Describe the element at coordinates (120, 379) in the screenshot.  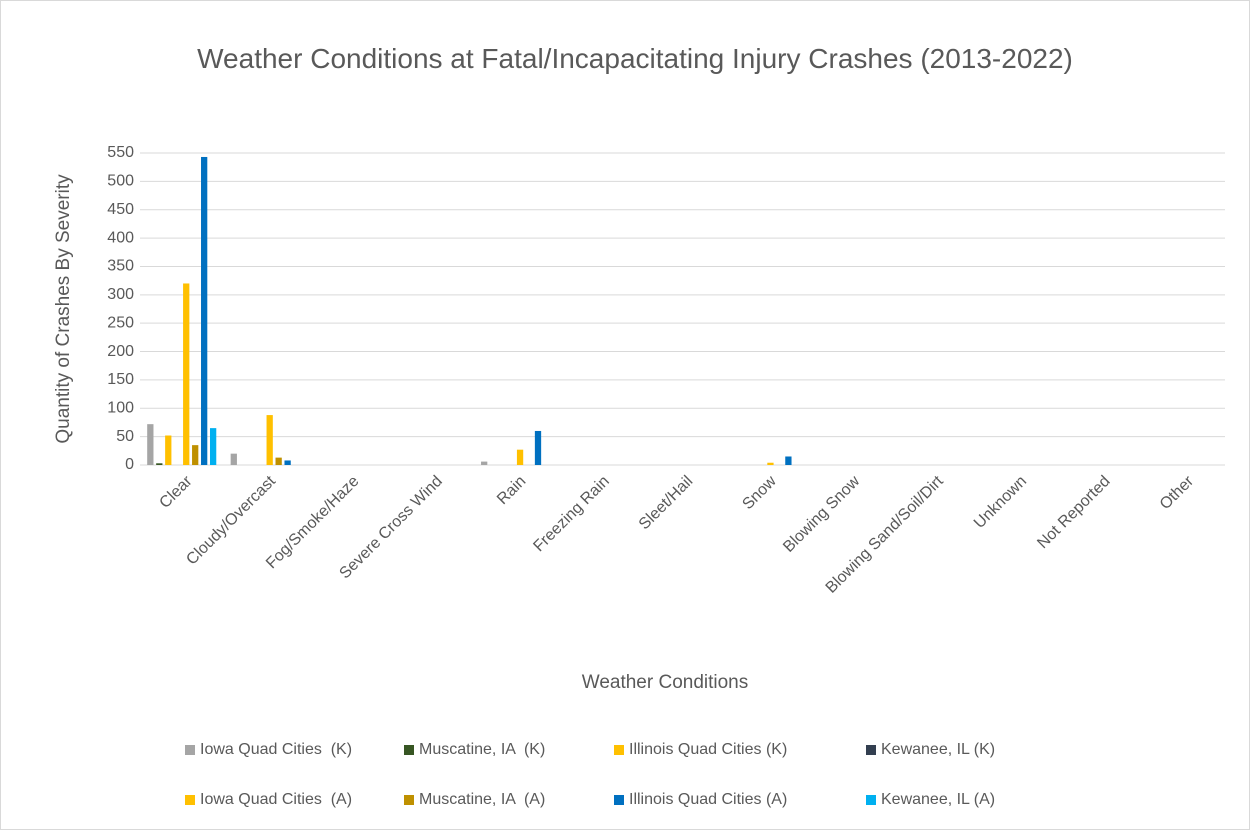
I see `y-tick-label: 150` at that location.